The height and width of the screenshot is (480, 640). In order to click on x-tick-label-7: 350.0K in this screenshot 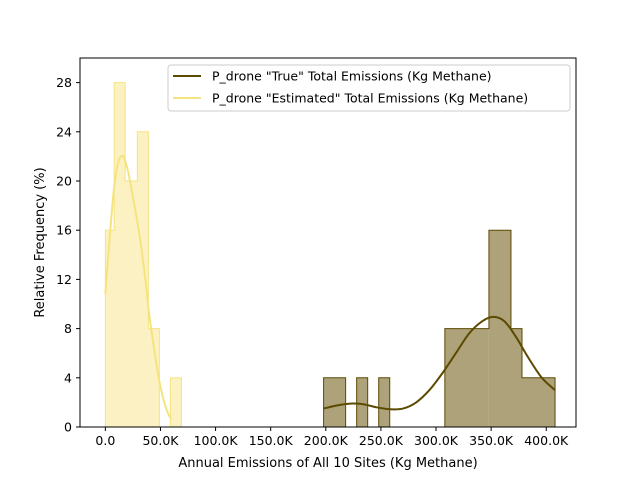, I will do `click(491, 440)`.